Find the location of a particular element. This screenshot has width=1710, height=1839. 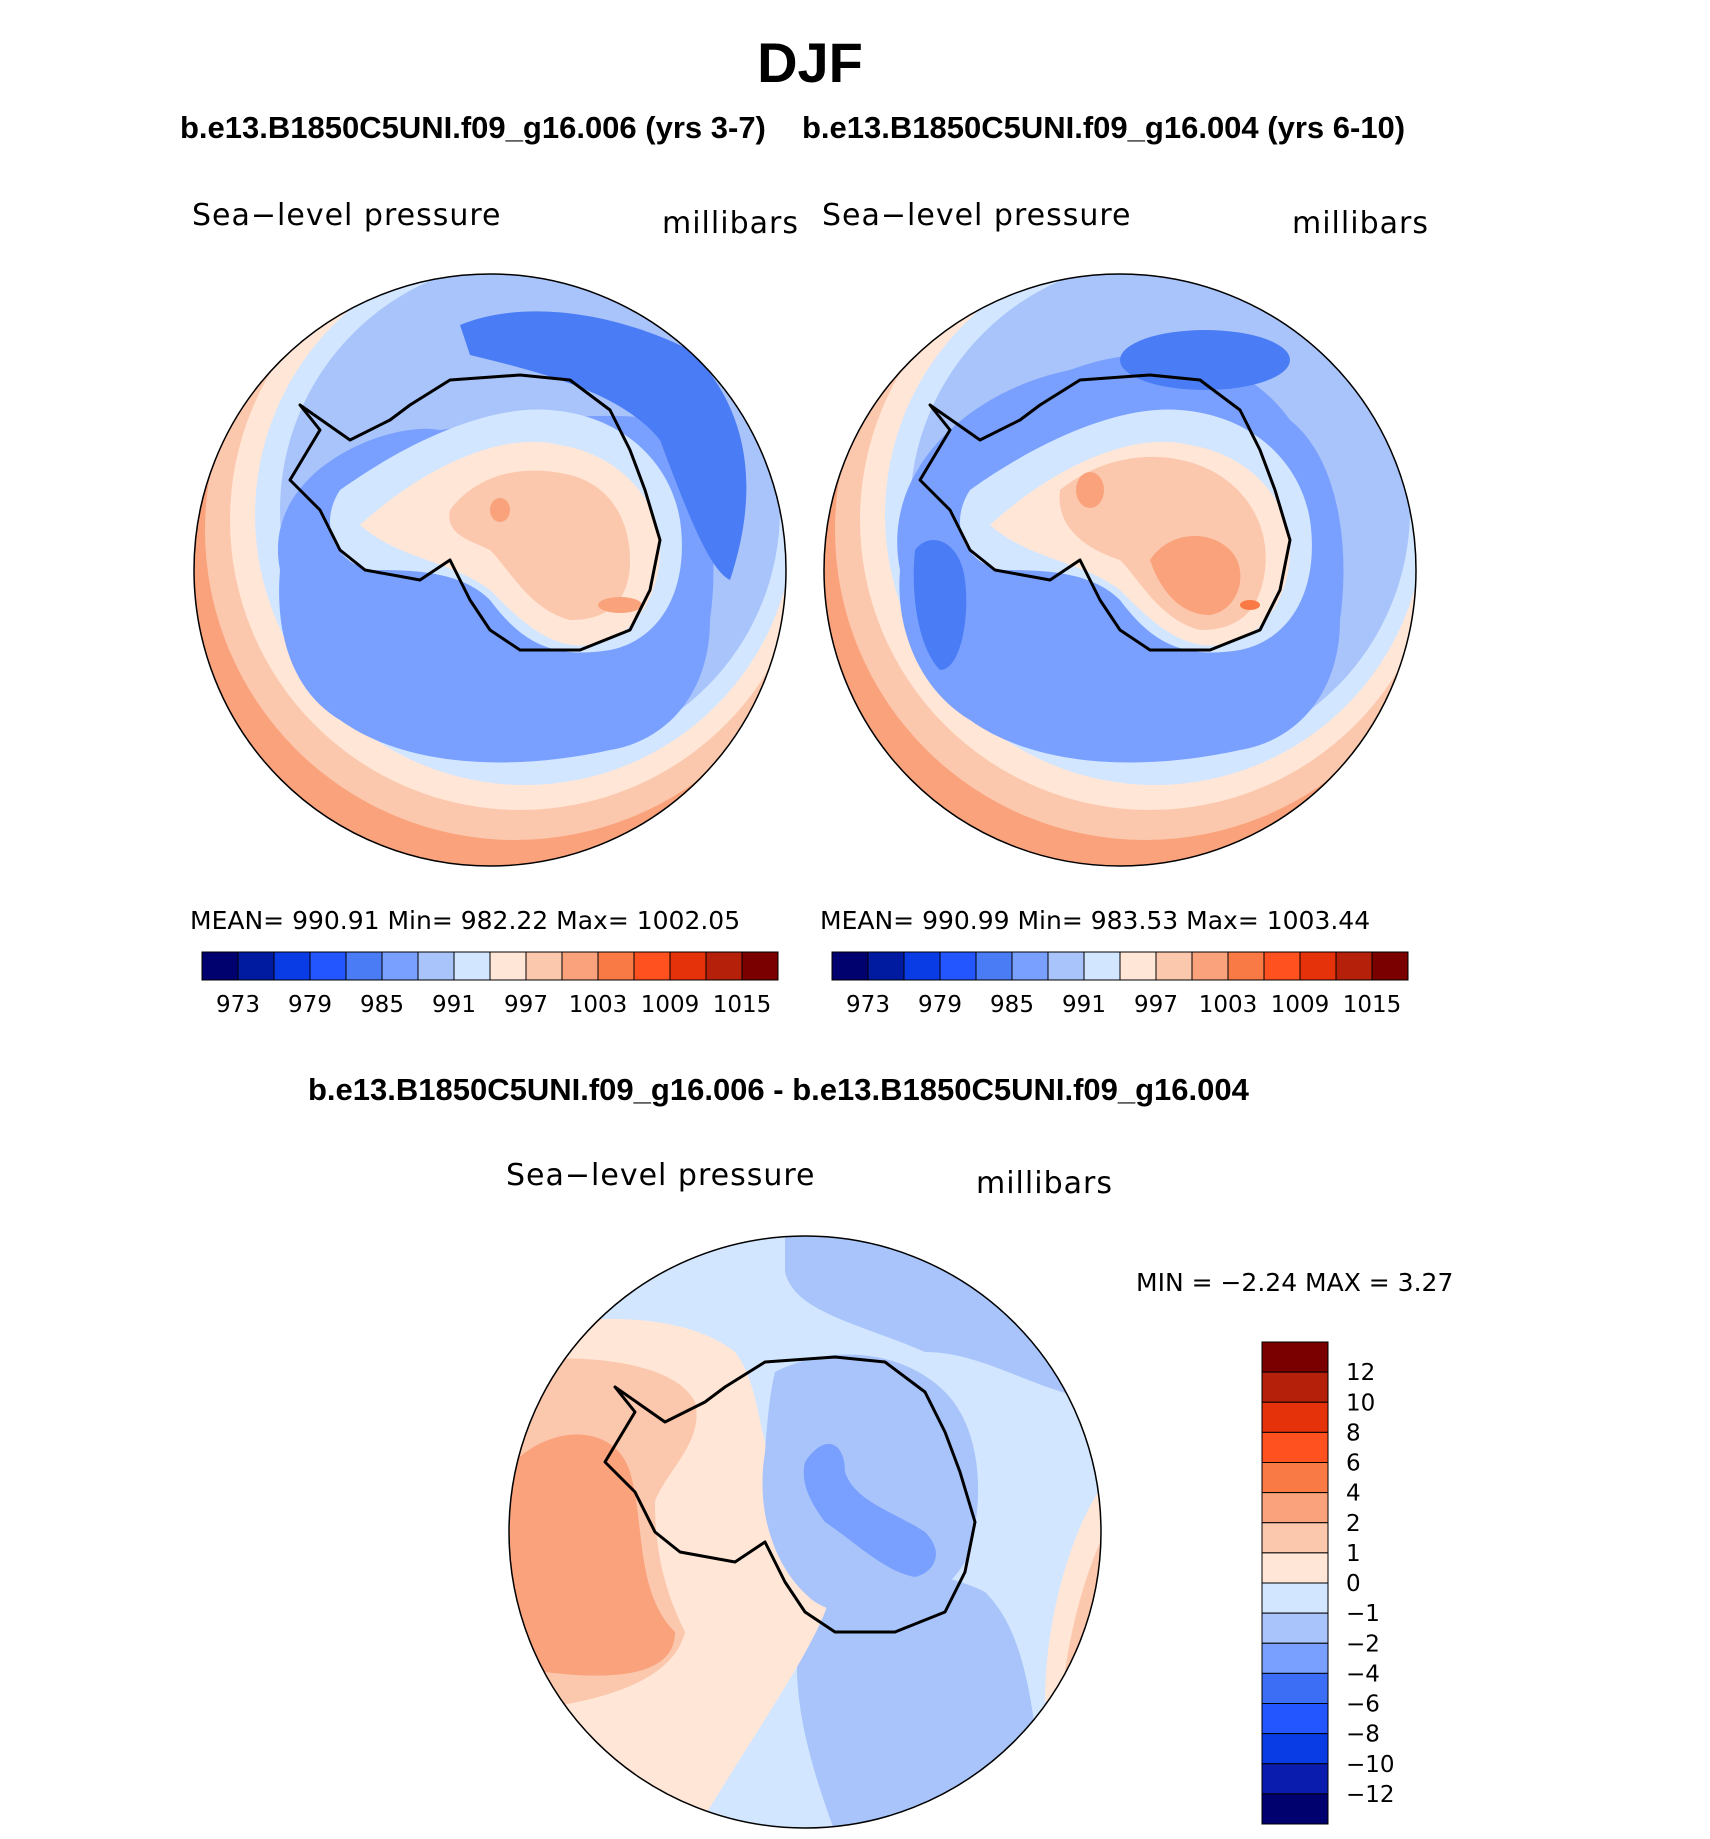

panel3-units-label: millibars is located at coordinates (1044, 1183).